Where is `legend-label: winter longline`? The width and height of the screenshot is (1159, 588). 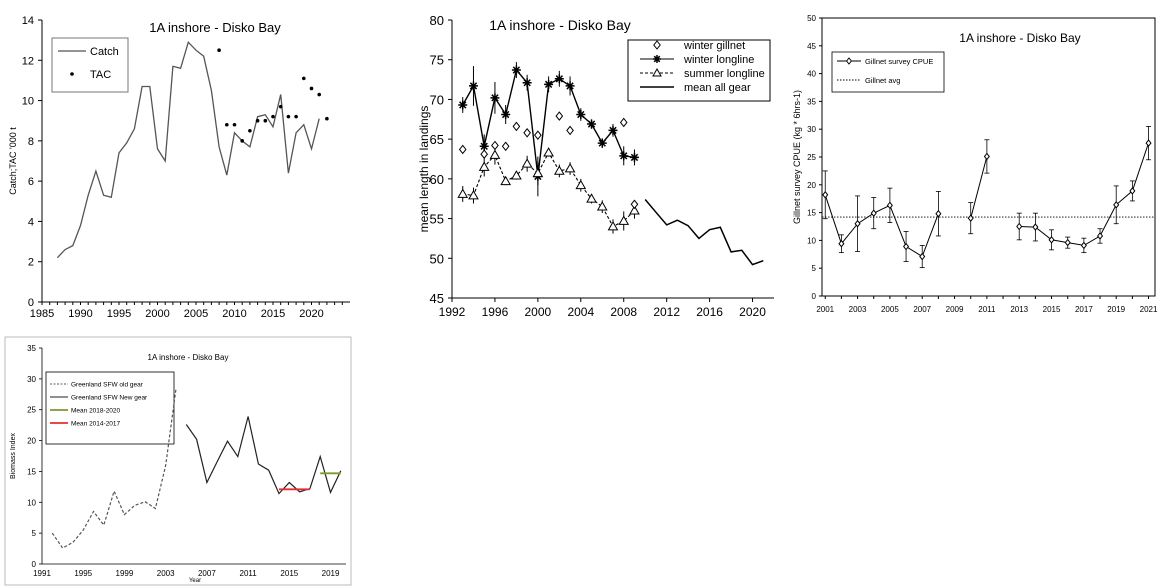 legend-label: winter longline is located at coordinates (718, 60).